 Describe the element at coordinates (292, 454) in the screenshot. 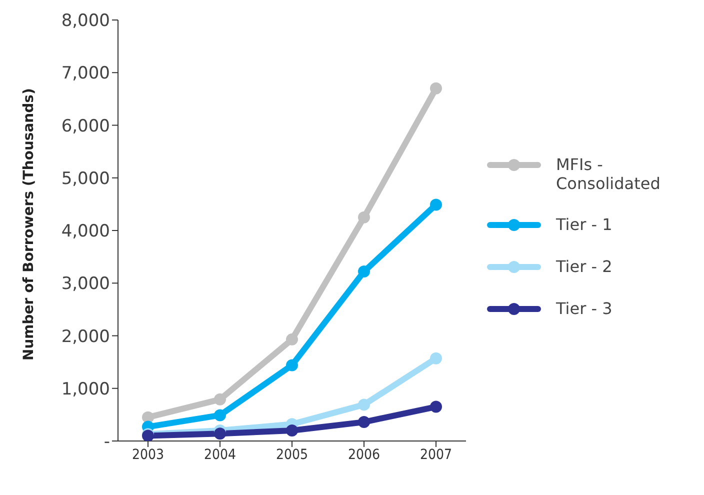

I see `x-tick-label: 2005` at that location.